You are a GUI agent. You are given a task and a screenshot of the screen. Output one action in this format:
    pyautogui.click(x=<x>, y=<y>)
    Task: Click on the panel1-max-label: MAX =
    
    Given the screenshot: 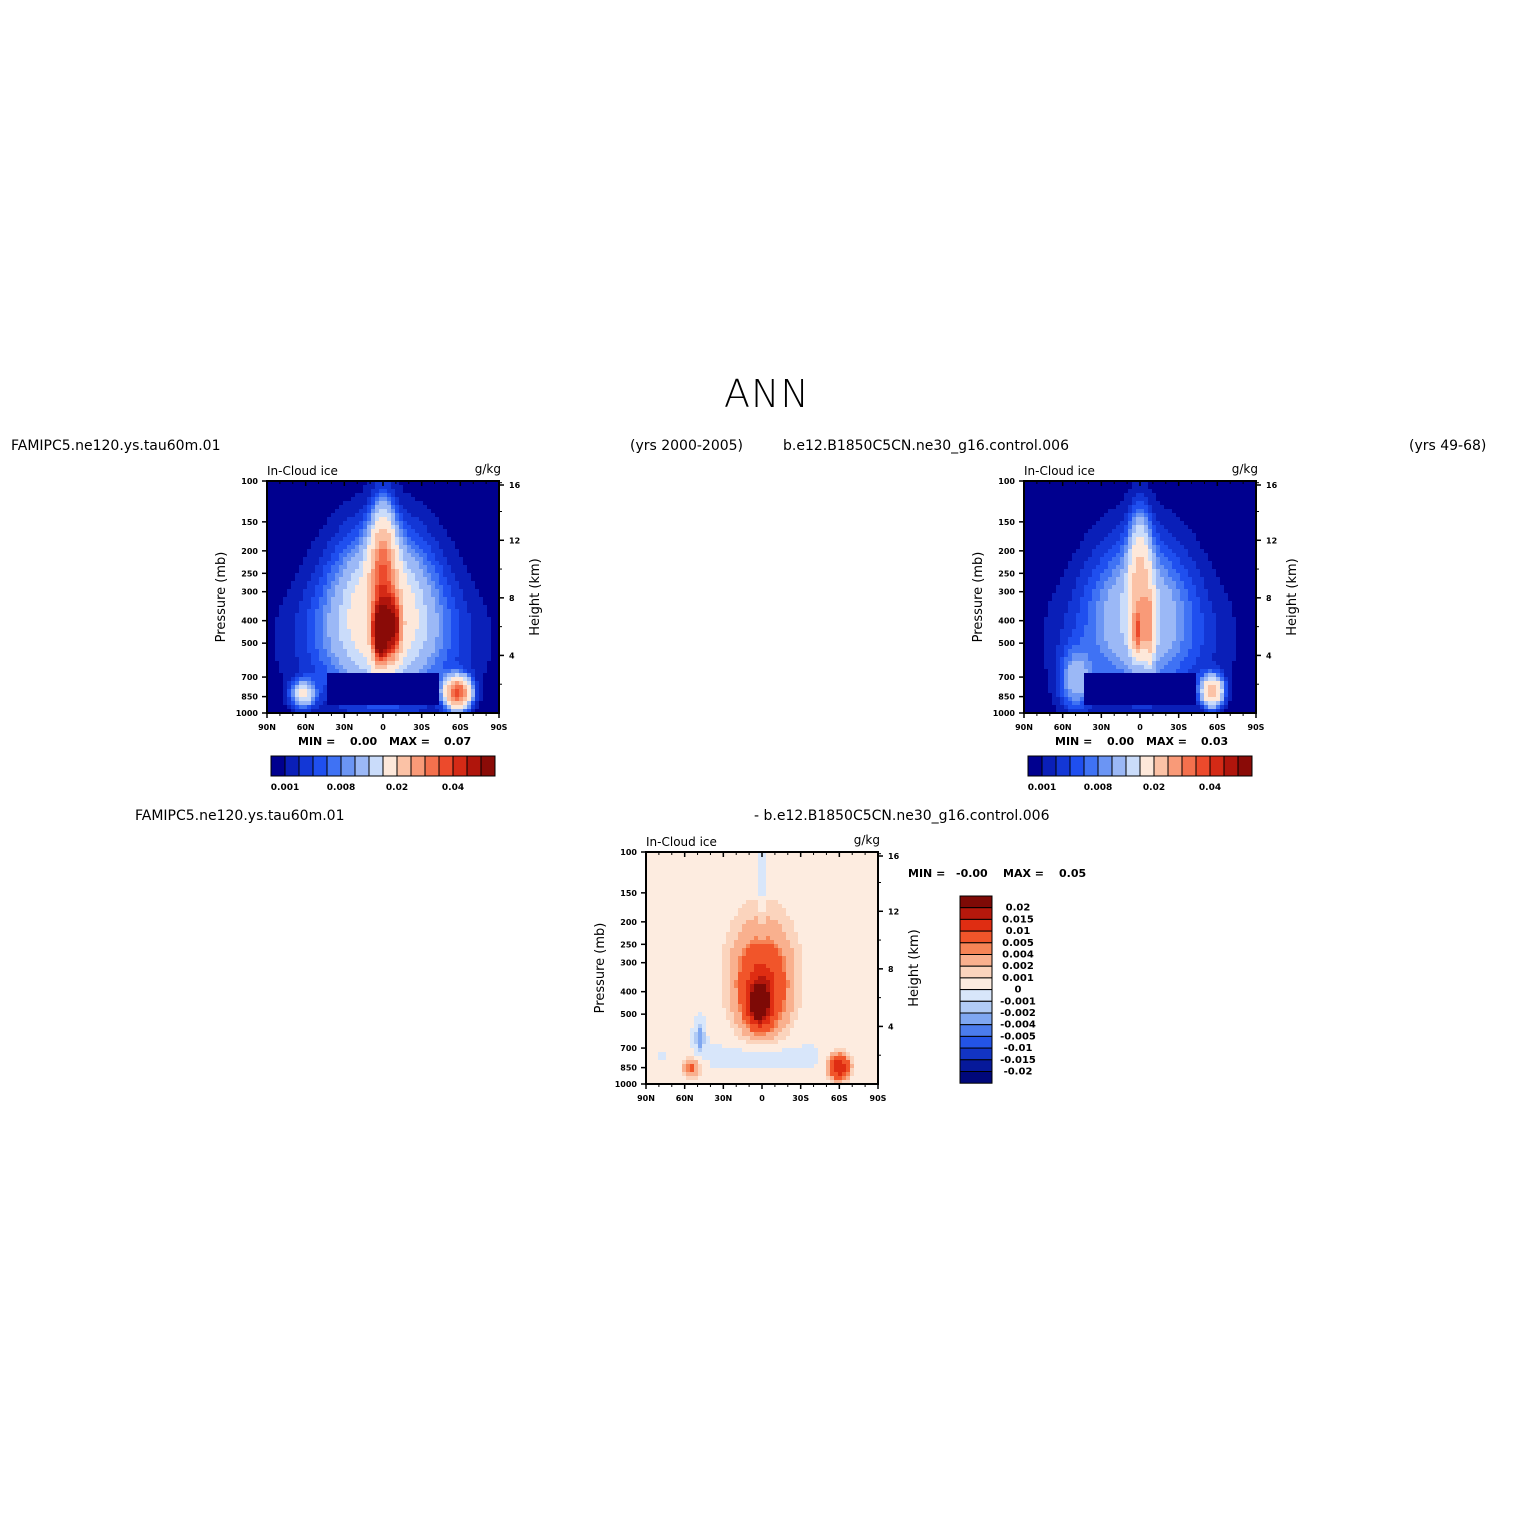 What is the action you would take?
    pyautogui.click(x=409, y=741)
    